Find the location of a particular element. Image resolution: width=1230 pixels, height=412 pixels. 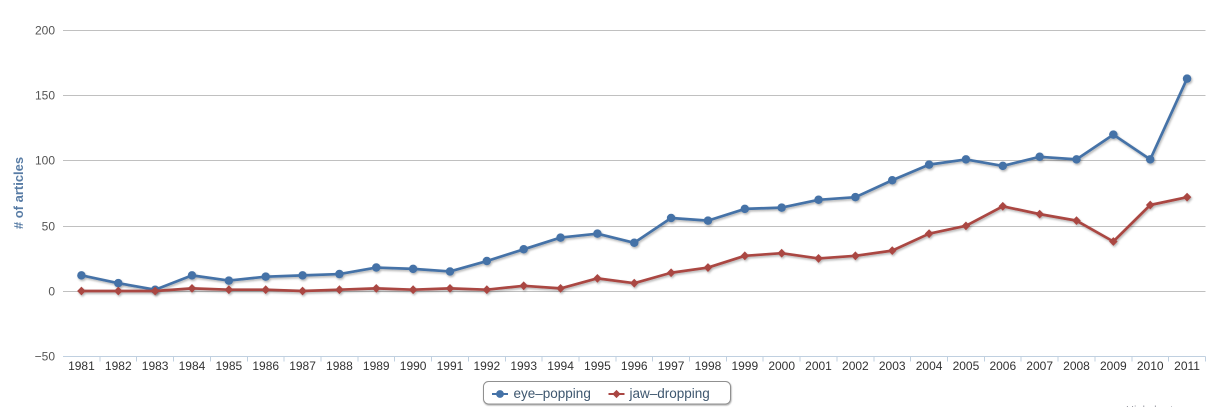

svg-text: eye–popping is located at coordinates (552, 393).